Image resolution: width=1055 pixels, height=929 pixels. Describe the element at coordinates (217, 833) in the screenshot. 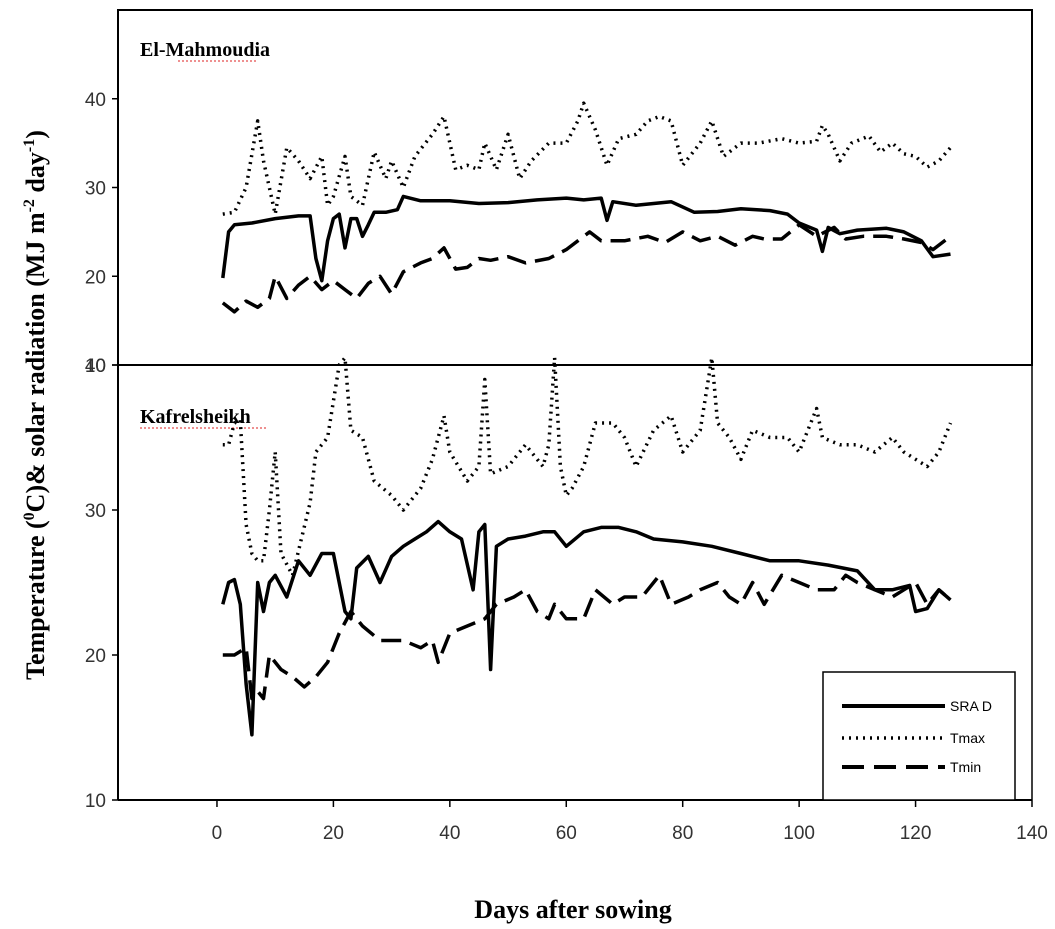

I see `x-tick-label: 0` at that location.